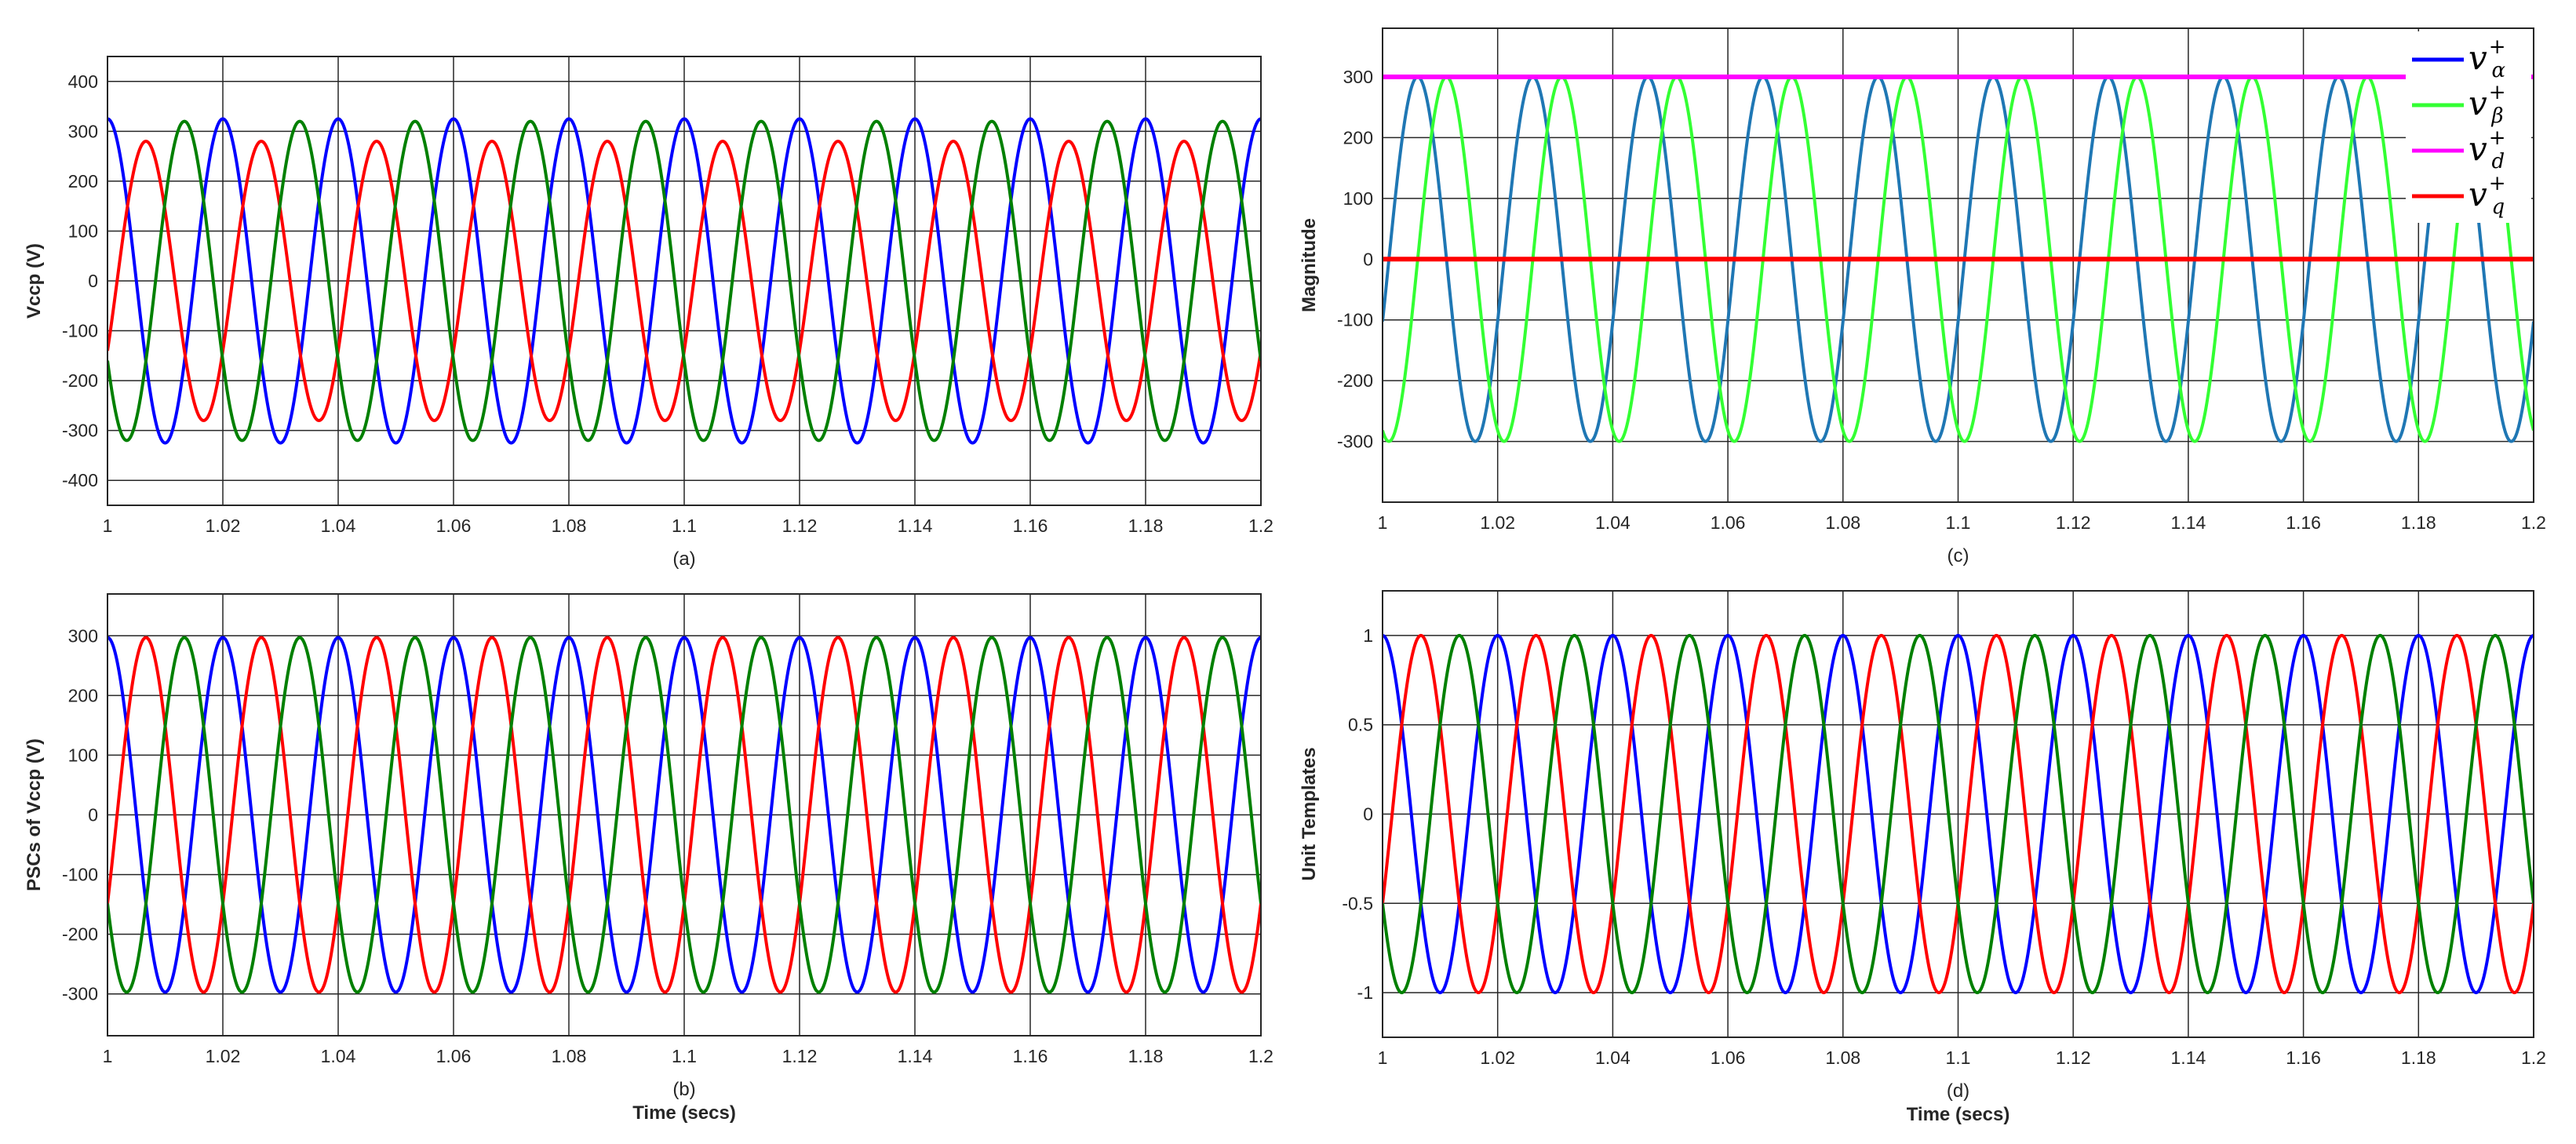 The width and height of the screenshot is (2576, 1144). I want to click on legend: v+ αv+ βv+ dv+ q, so click(2468, 127).